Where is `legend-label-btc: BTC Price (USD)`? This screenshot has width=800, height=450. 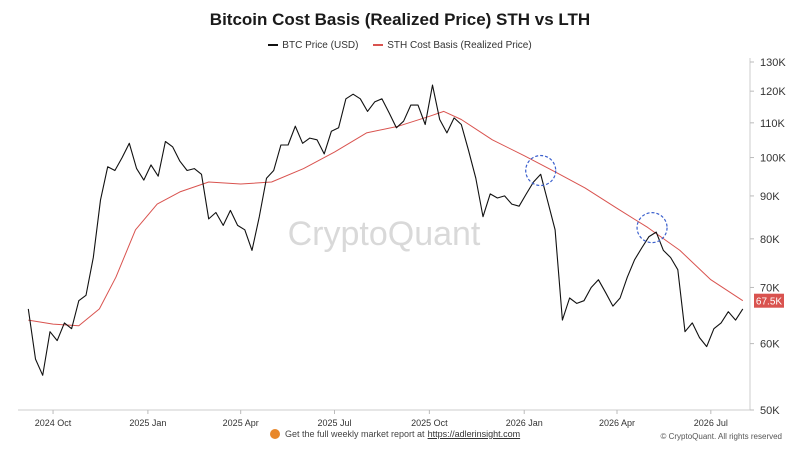 legend-label-btc: BTC Price (USD) is located at coordinates (320, 45).